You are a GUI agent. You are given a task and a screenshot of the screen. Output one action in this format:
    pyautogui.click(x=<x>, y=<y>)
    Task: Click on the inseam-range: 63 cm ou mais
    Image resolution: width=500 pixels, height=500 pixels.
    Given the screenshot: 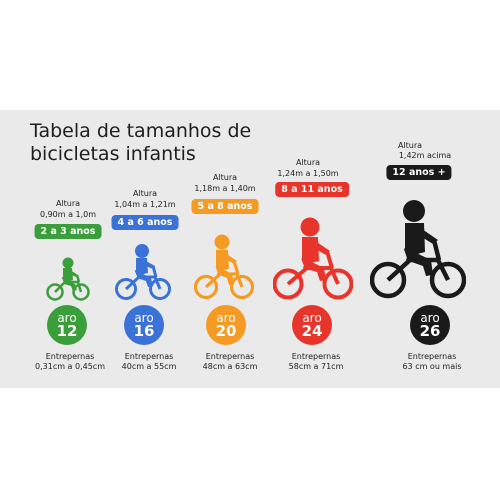 What is the action you would take?
    pyautogui.click(x=432, y=366)
    